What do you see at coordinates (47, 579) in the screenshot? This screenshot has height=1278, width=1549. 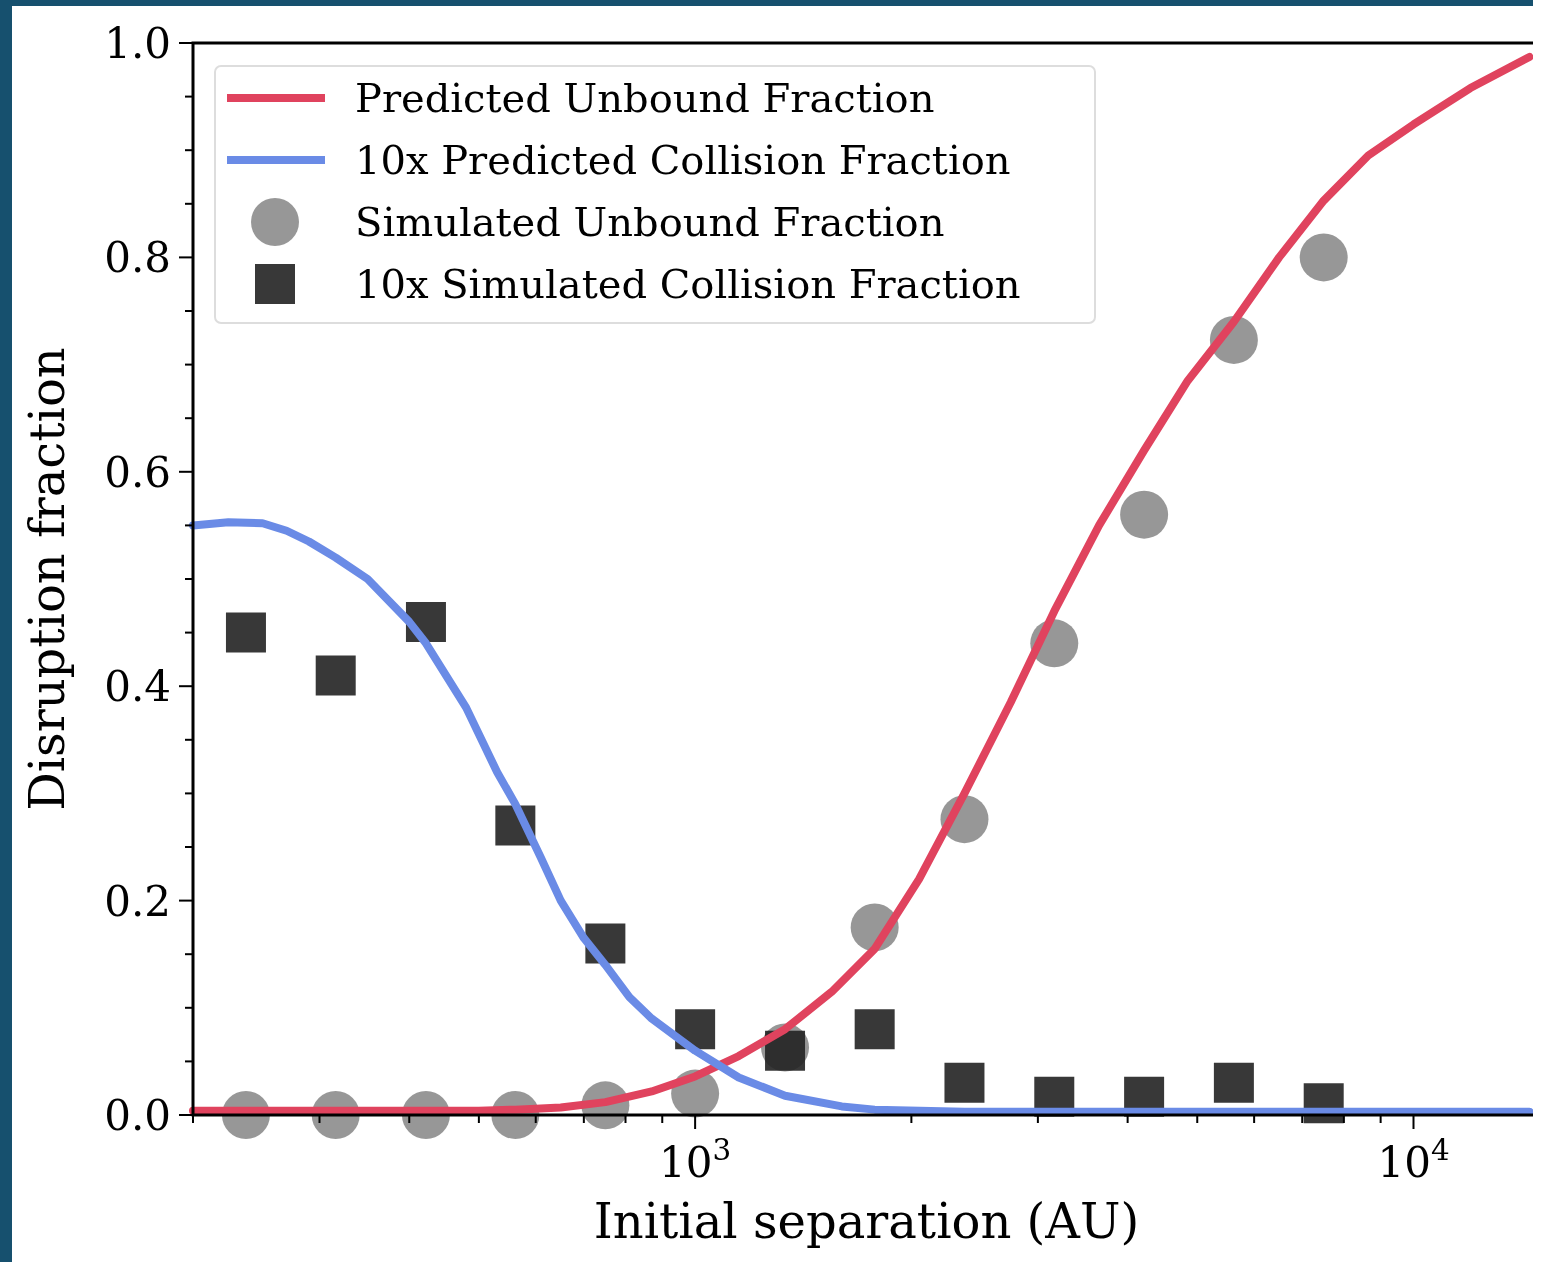 I see `y-axis-title: Disruption fraction` at bounding box center [47, 579].